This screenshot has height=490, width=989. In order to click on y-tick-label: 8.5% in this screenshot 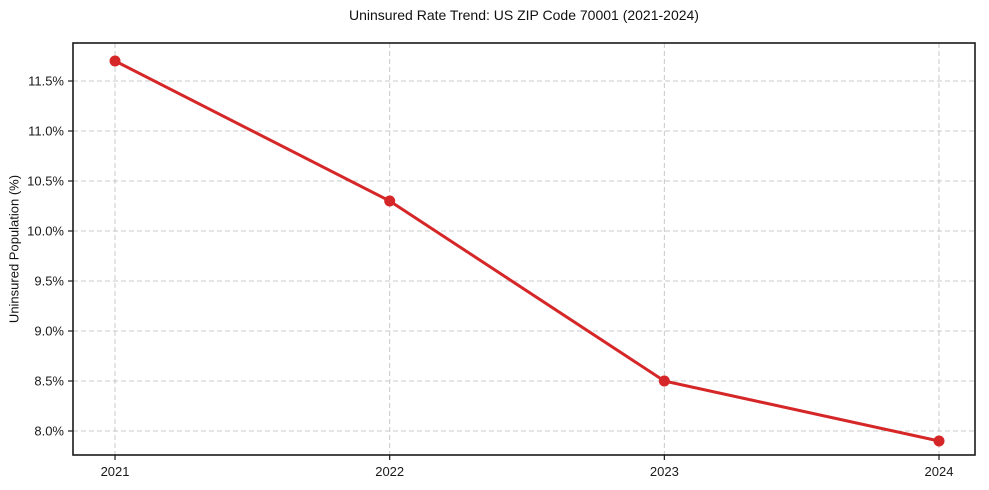, I will do `click(49, 381)`.